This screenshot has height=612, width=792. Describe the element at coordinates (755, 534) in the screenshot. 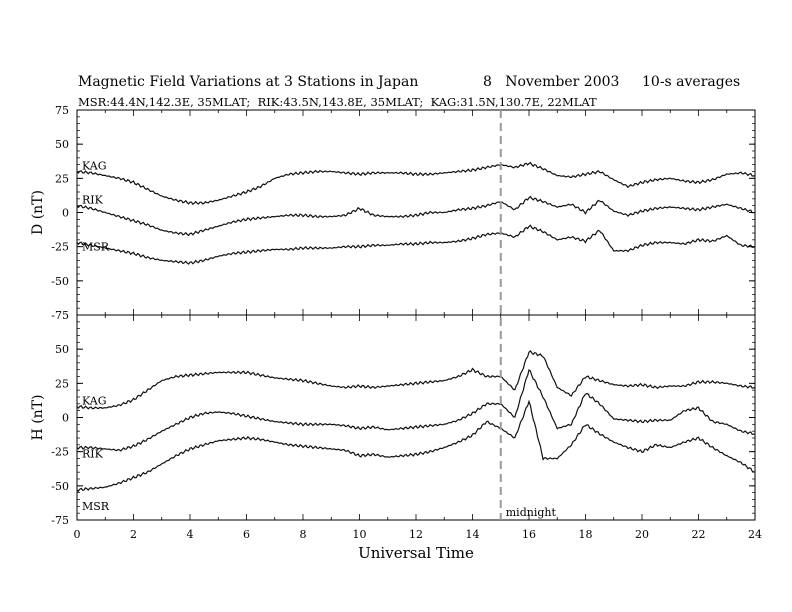

I see `x-tick-label: 24` at that location.